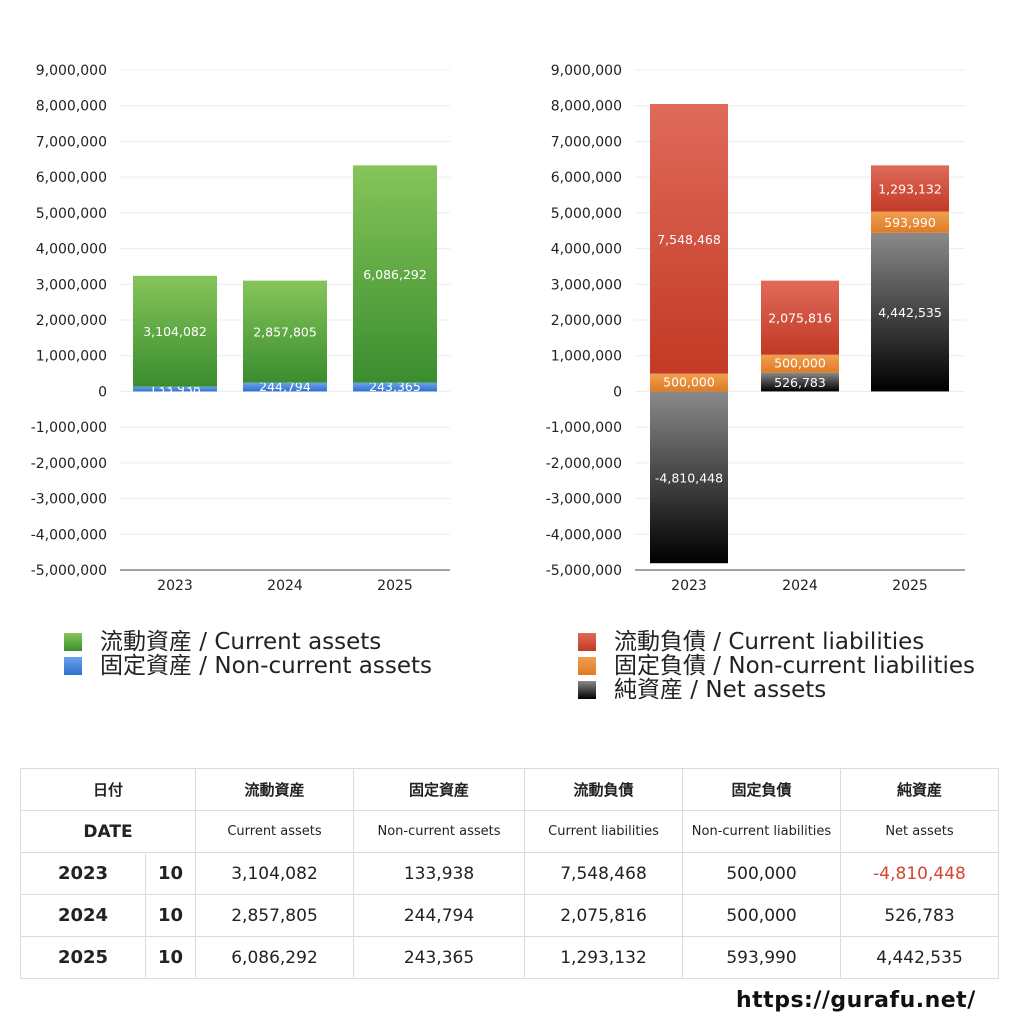 The width and height of the screenshot is (1024, 1024). Describe the element at coordinates (603, 873) in the screenshot. I see `cell-current-liabilities: 7,548,468` at that location.